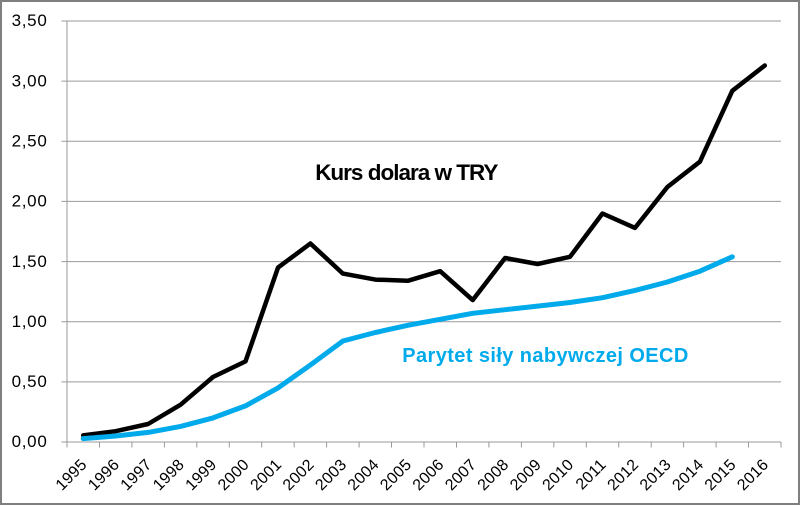 The width and height of the screenshot is (800, 505). What do you see at coordinates (406, 172) in the screenshot?
I see `svg-text: Kurs dolara w TRY` at bounding box center [406, 172].